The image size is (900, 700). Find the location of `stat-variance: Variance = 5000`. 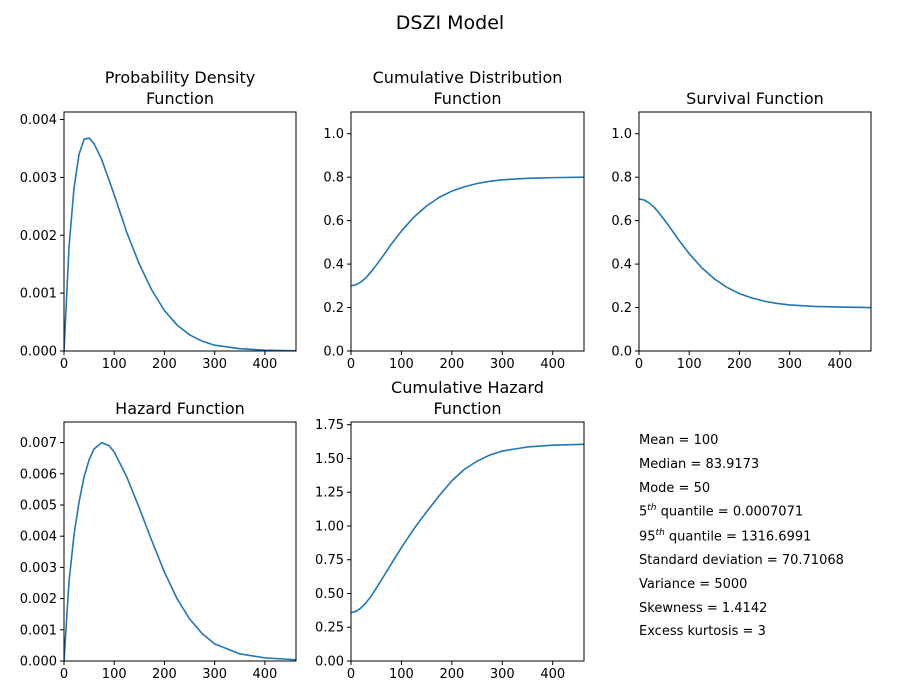

stat-variance: Variance = 5000 is located at coordinates (693, 584).